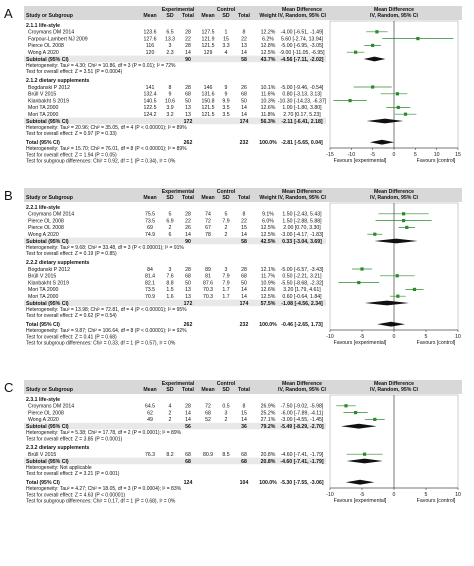  Describe the element at coordinates (268, 53) in the screenshot. I see `weight: 12.5%` at that location.